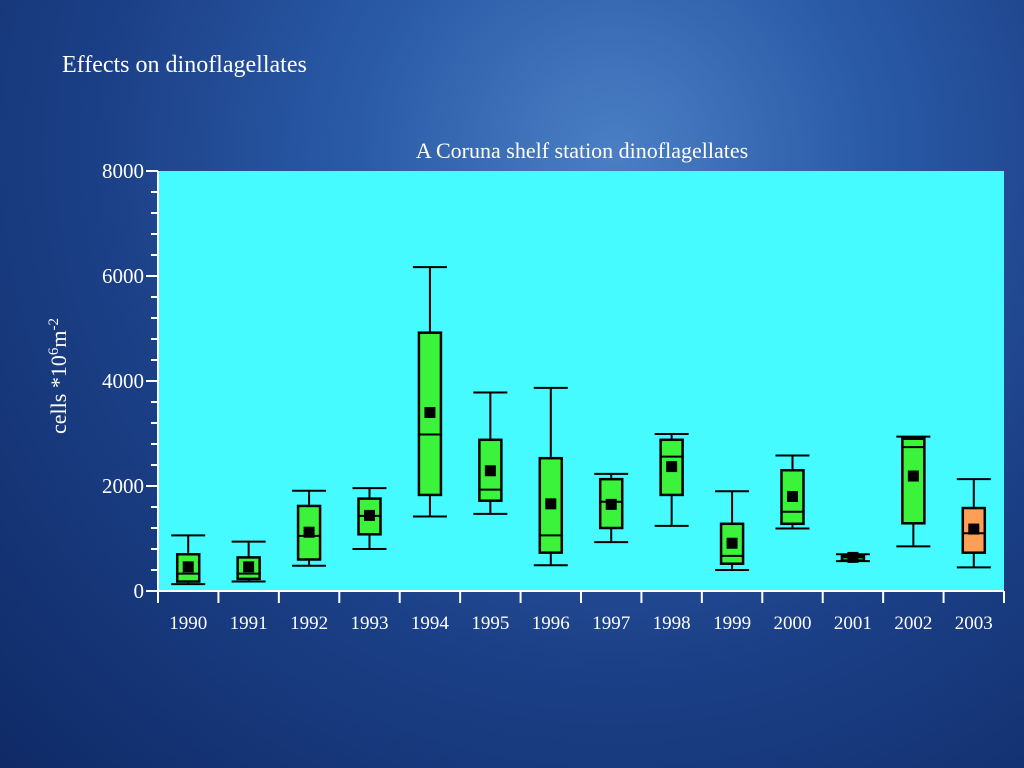 This screenshot has width=1024, height=768. What do you see at coordinates (188, 623) in the screenshot?
I see `x-tick-label: 1990` at bounding box center [188, 623].